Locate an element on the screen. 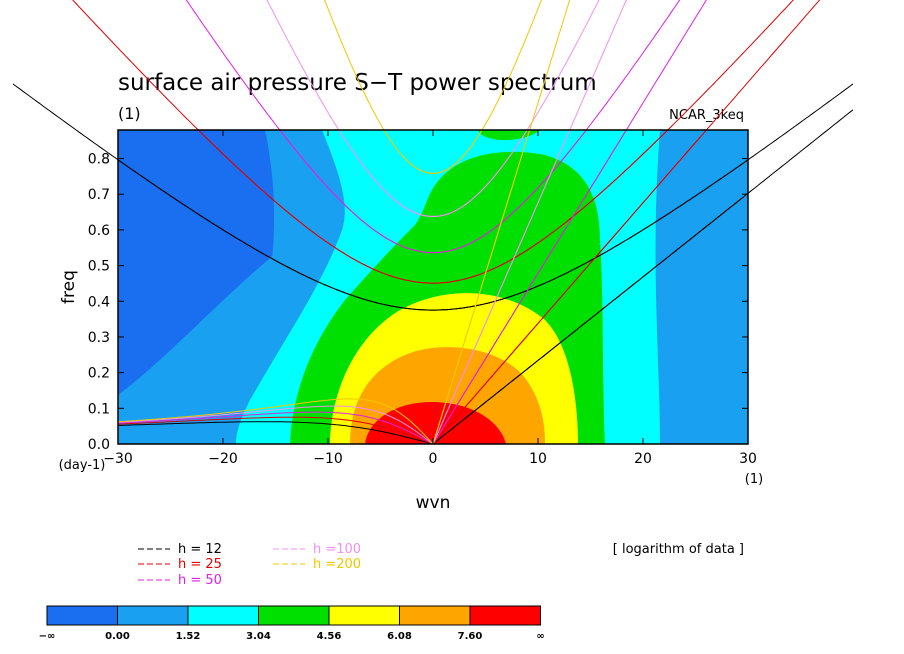  chart-subtitle-left: (1) is located at coordinates (129, 113).